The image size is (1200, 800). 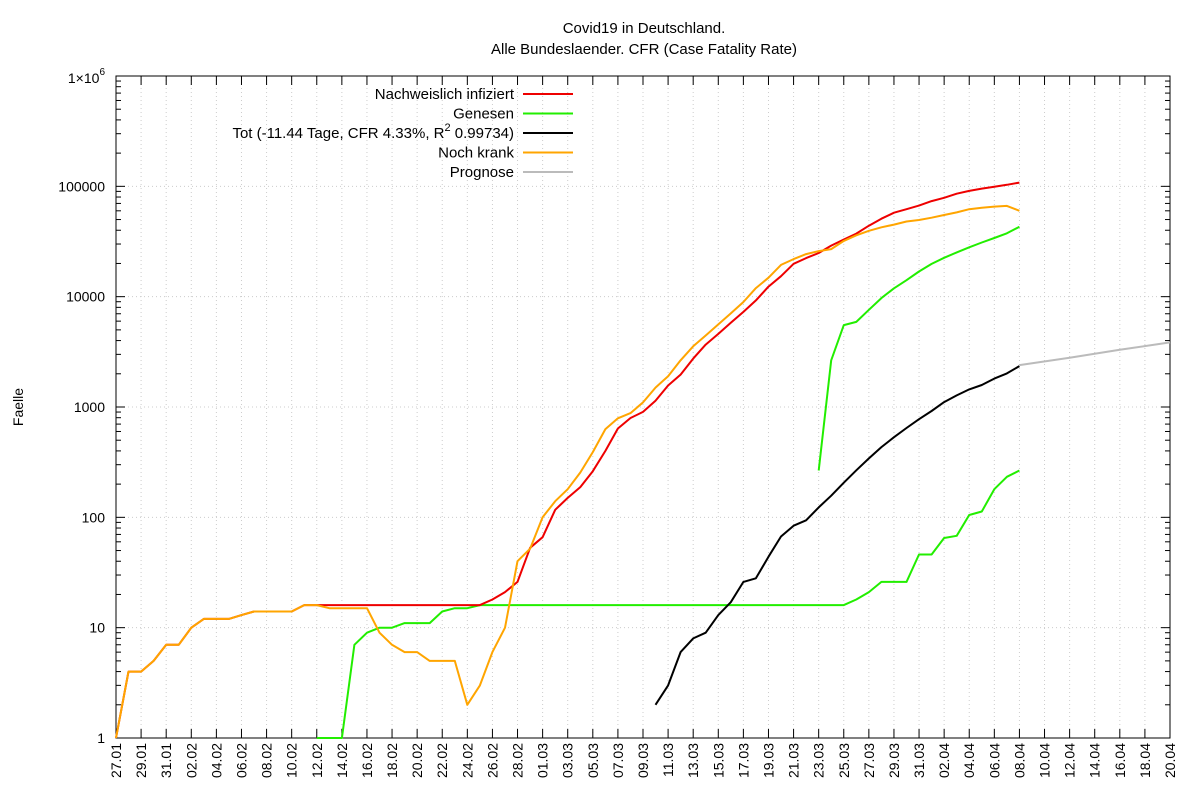 I want to click on x-tick-label: 28.02, so click(x=518, y=760).